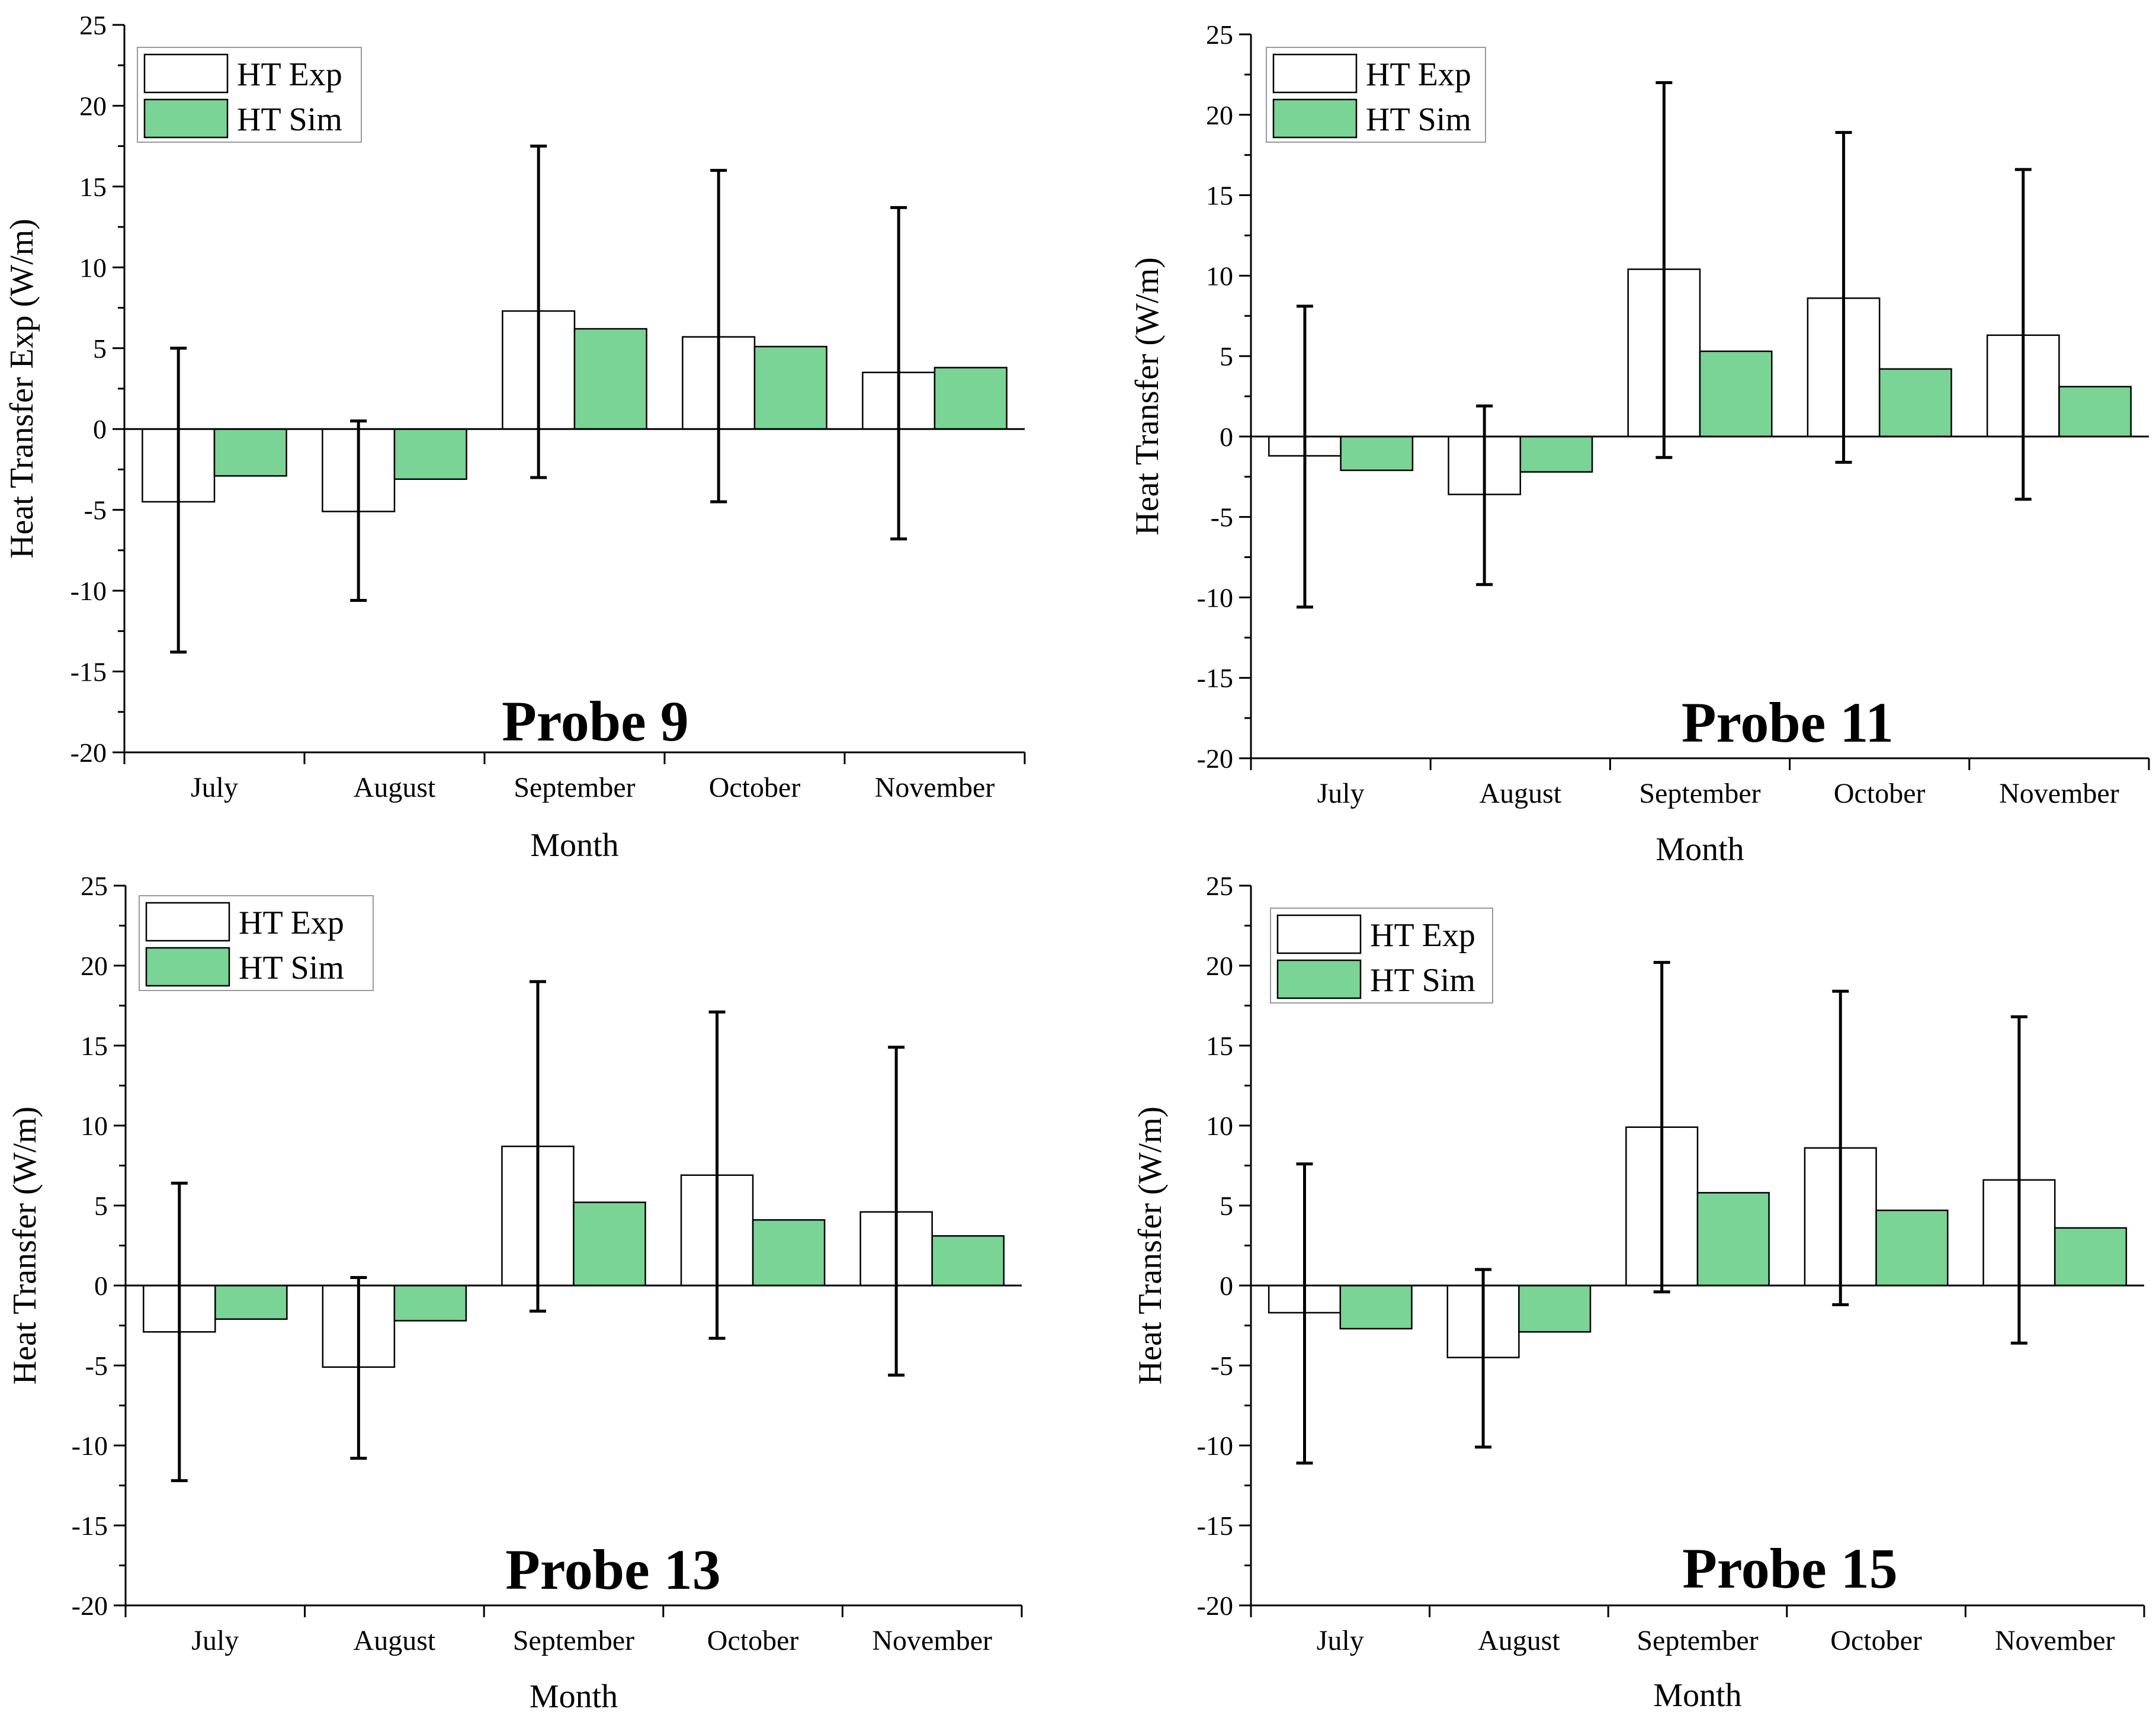  I want to click on panel-title: Probe 11, so click(1788, 722).